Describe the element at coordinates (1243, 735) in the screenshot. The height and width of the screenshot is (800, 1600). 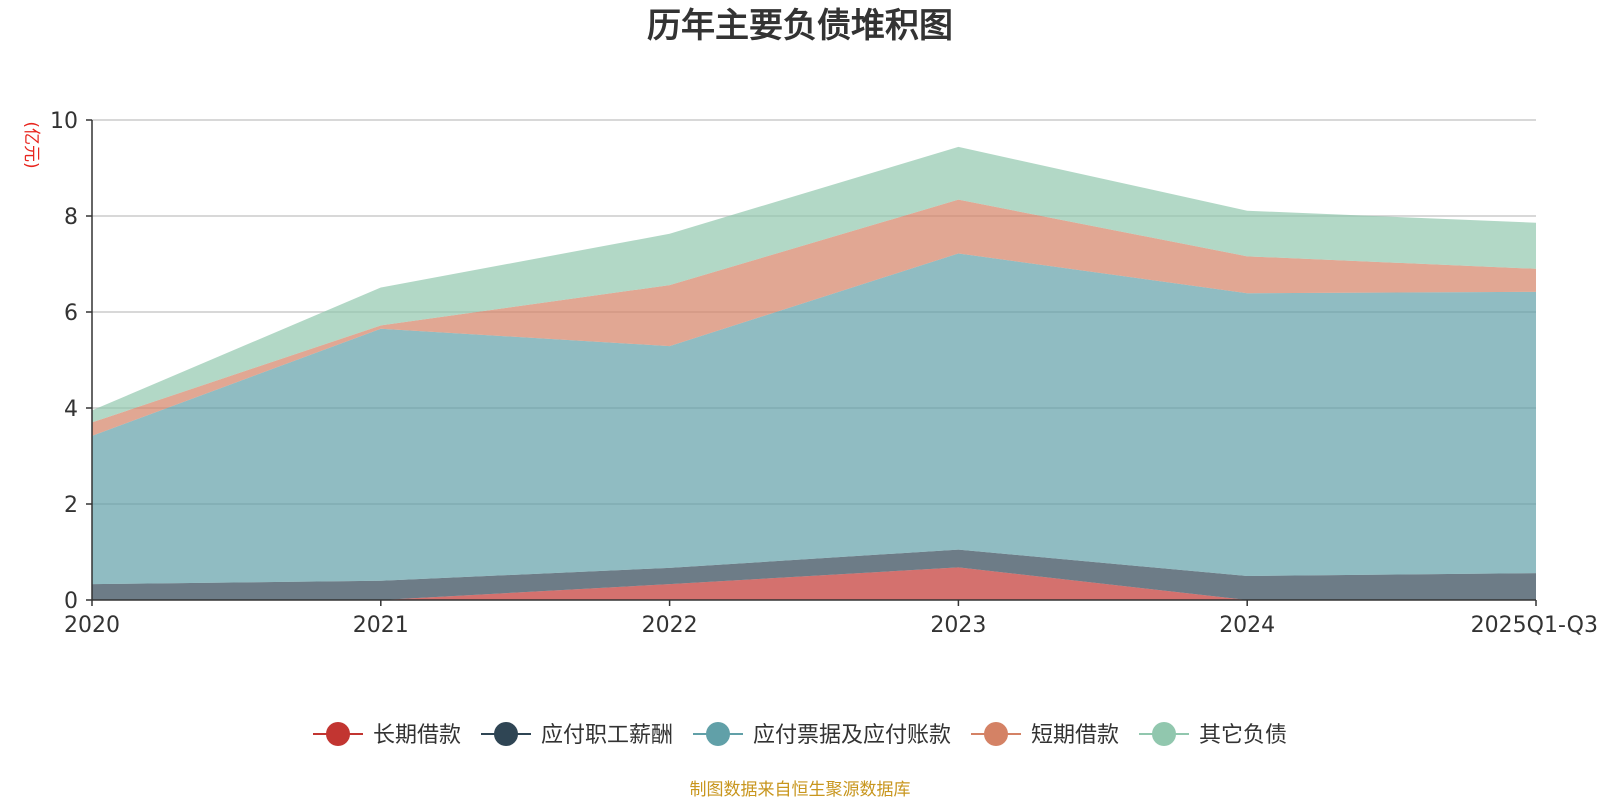
I see `legend-label-4: 其它负债` at that location.